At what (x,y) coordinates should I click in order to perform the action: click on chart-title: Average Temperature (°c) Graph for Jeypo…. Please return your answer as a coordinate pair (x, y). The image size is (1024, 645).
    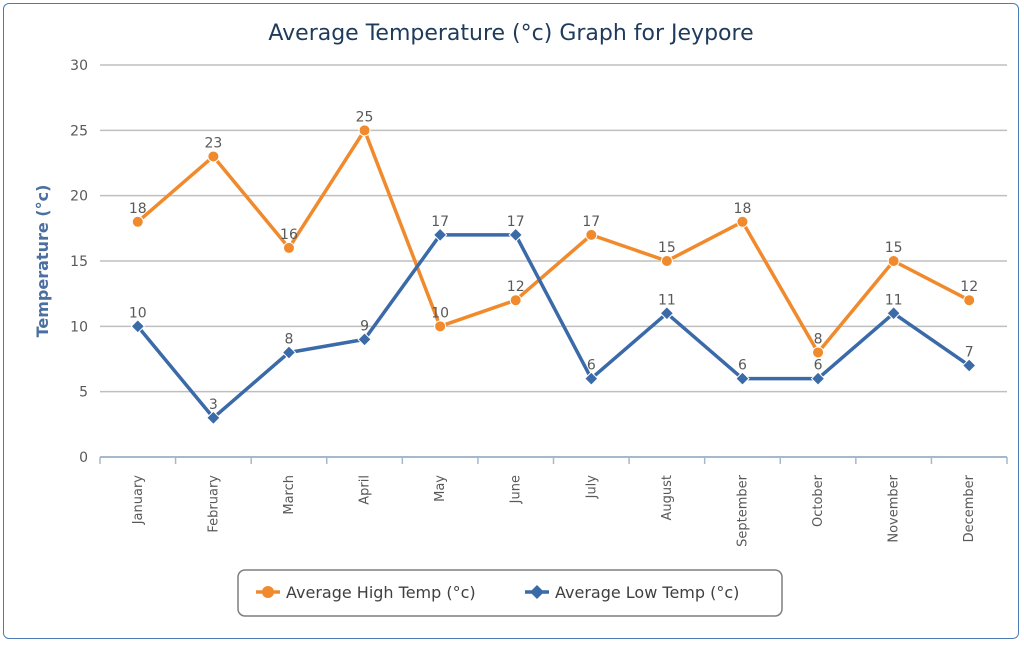
    Looking at the image, I should click on (510, 33).